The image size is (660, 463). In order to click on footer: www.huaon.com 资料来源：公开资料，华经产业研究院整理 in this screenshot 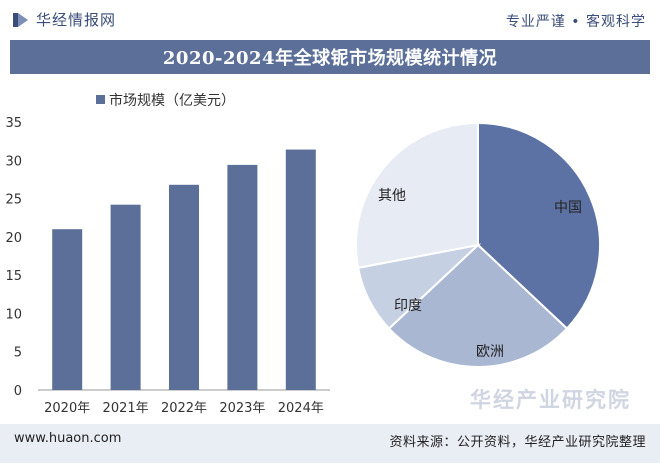, I will do `click(330, 443)`.